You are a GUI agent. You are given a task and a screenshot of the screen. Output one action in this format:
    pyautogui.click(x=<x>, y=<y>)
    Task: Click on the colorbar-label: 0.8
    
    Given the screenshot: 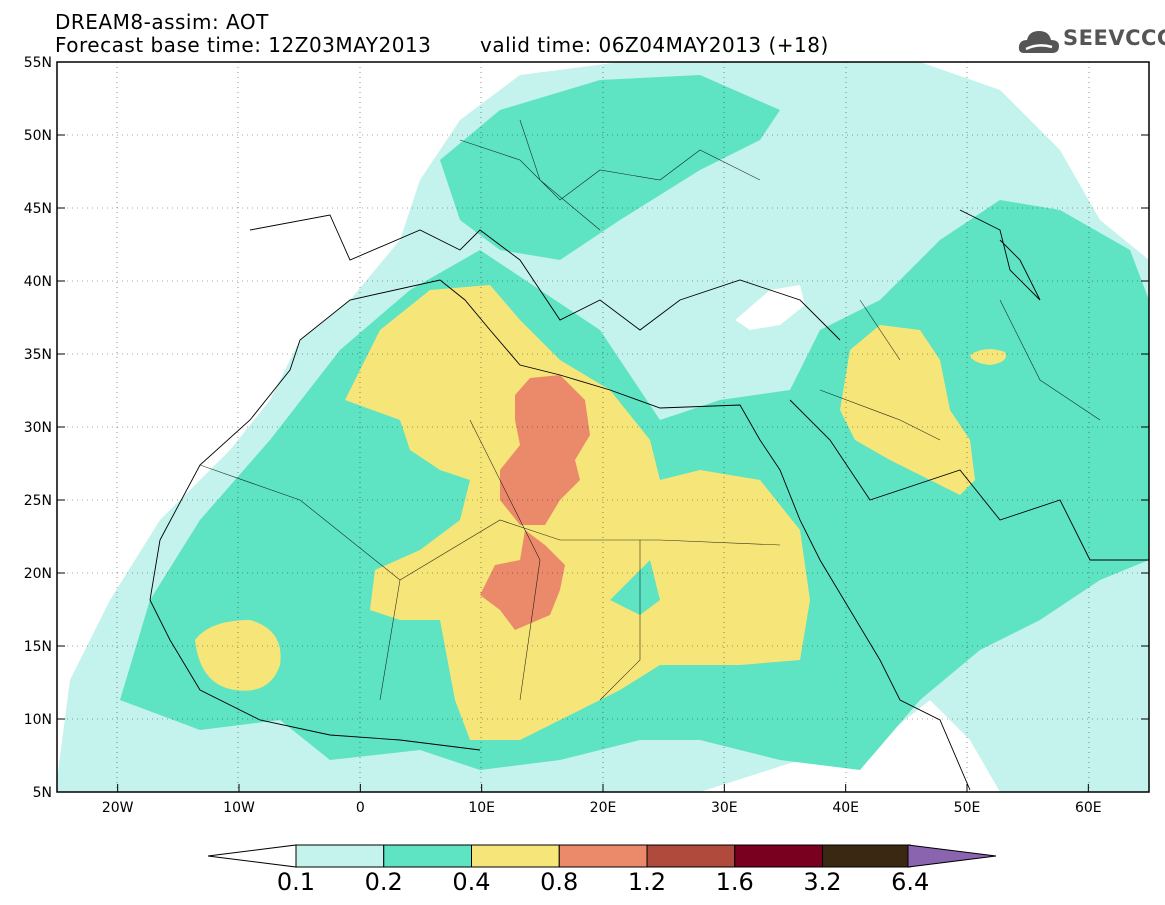 What is the action you would take?
    pyautogui.click(x=559, y=882)
    